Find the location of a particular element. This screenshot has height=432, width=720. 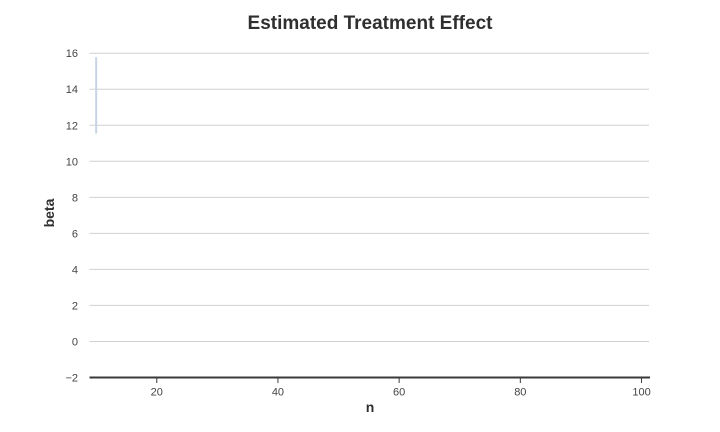

y-tick-label: 2 is located at coordinates (75, 306).